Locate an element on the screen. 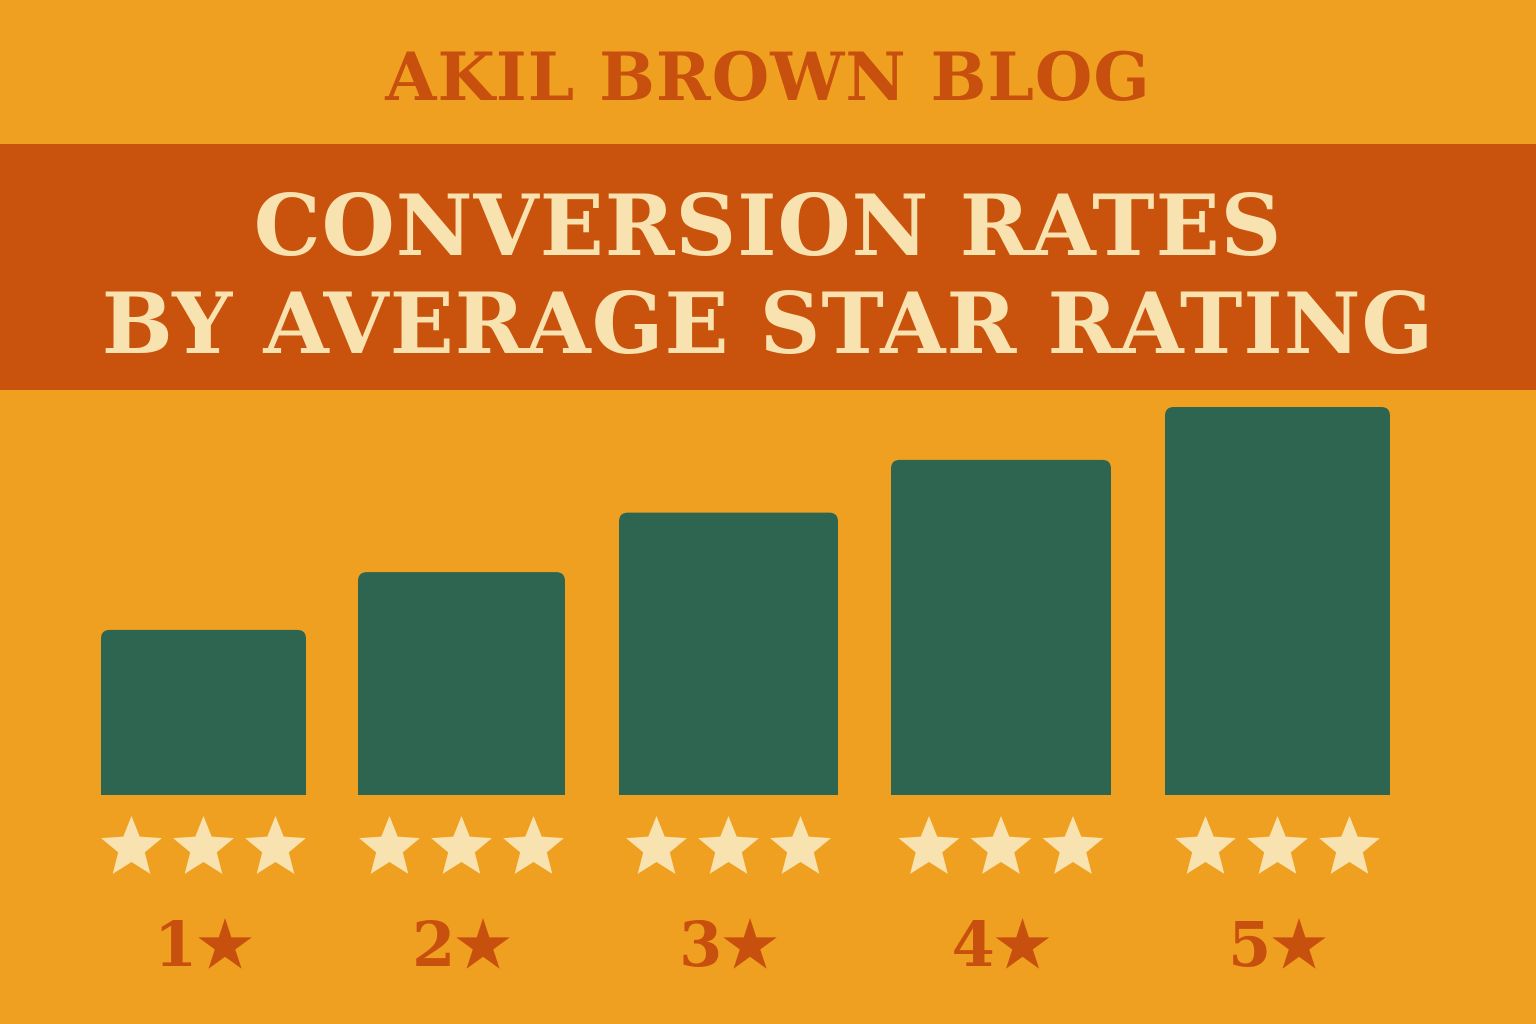  category-label-2: 2★ is located at coordinates (461, 944).